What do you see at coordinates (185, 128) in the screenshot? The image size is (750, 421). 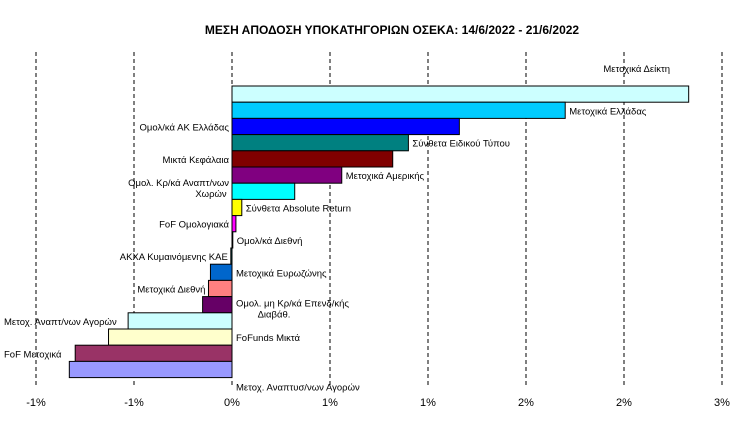 I see `bar-label: Ομολ/κά ΑΚ Ελλάδας` at bounding box center [185, 128].